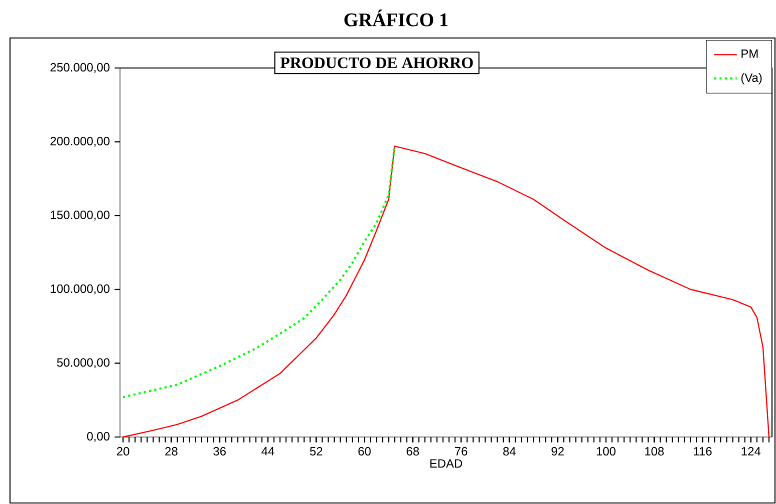 Image resolution: width=776 pixels, height=504 pixels. I want to click on y-tick-label: 200.000,00, so click(80, 141).